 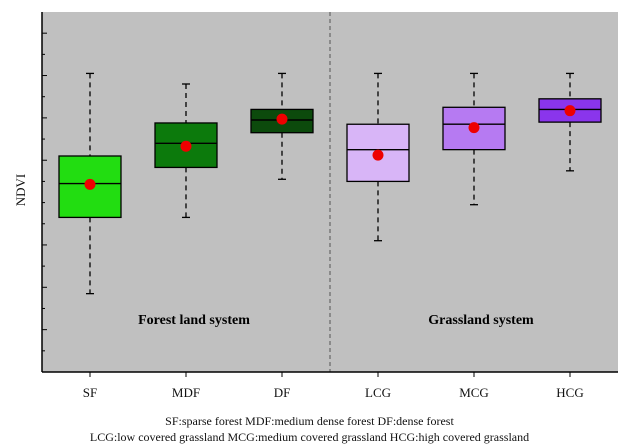 What do you see at coordinates (282, 392) in the screenshot?
I see `x-tick-label-df: DF` at bounding box center [282, 392].